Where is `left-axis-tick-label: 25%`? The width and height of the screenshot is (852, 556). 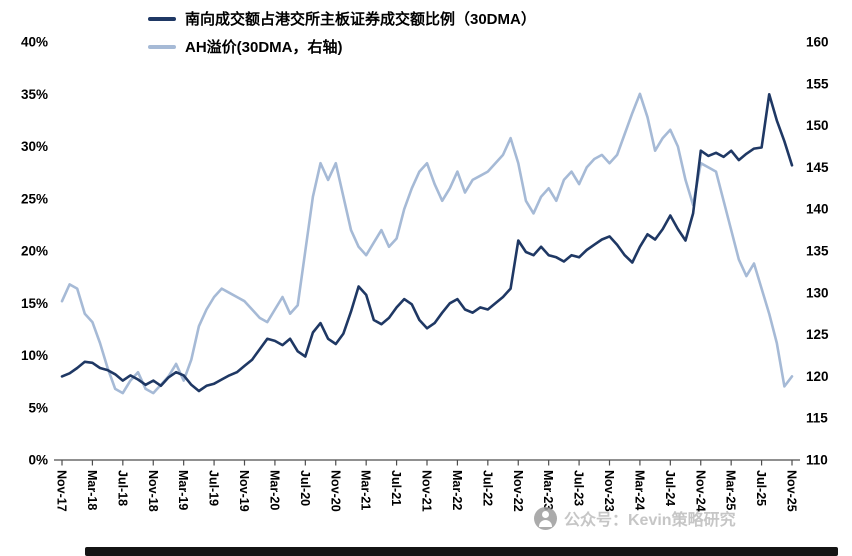
left-axis-tick-label: 25% is located at coordinates (34, 198).